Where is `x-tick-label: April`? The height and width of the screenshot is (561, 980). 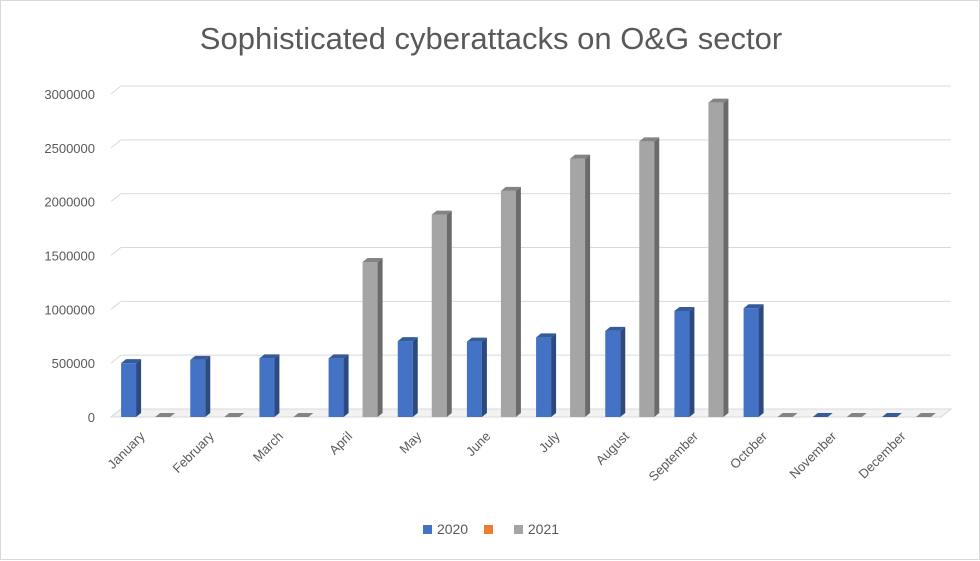 x-tick-label: April is located at coordinates (340, 442).